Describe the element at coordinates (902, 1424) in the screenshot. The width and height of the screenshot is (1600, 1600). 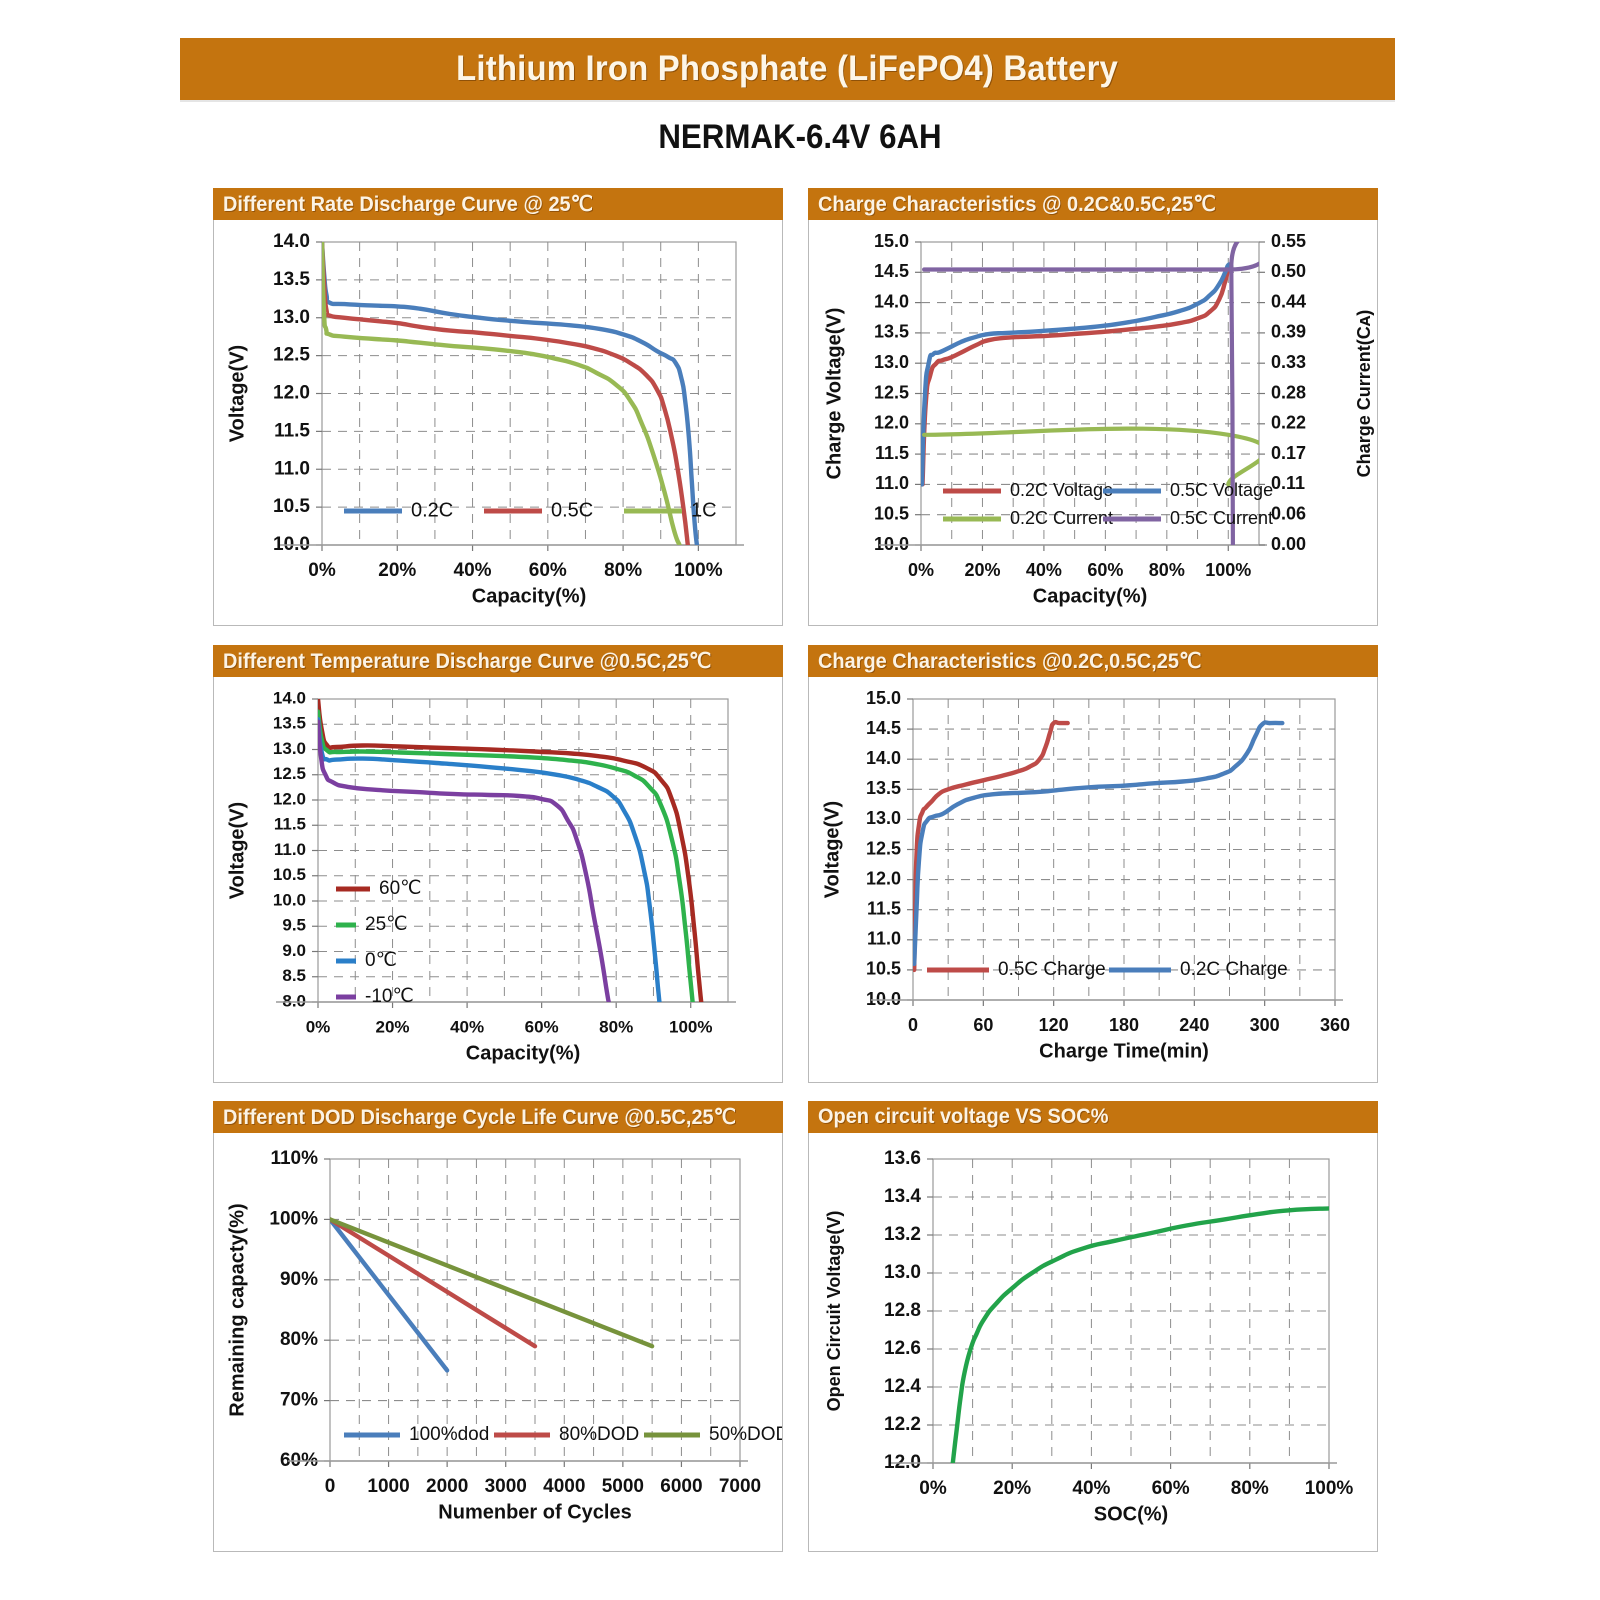
I see `ytick-label: 12.2` at that location.